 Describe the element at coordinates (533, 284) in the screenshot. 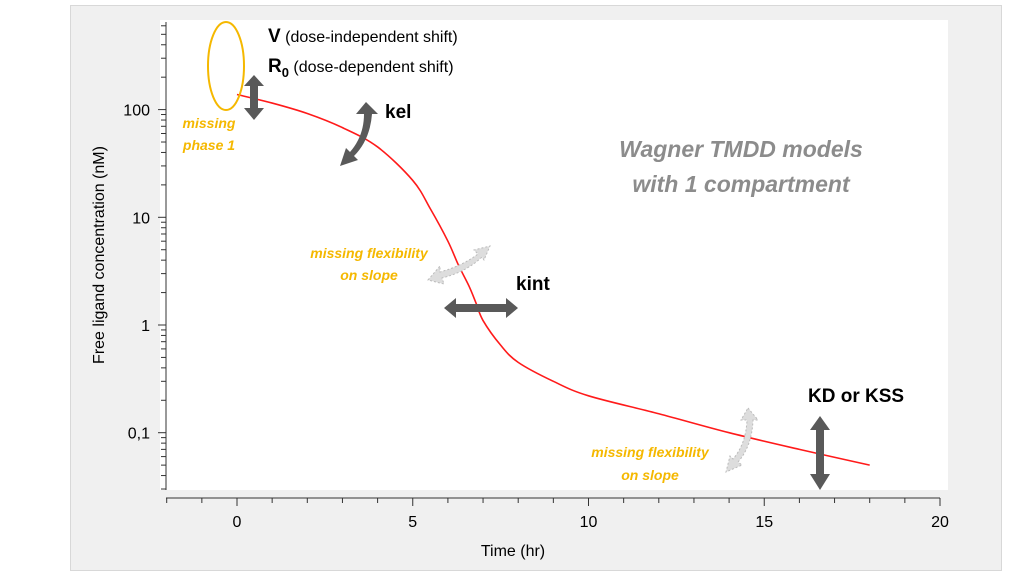

I see `kint-label: kint` at that location.